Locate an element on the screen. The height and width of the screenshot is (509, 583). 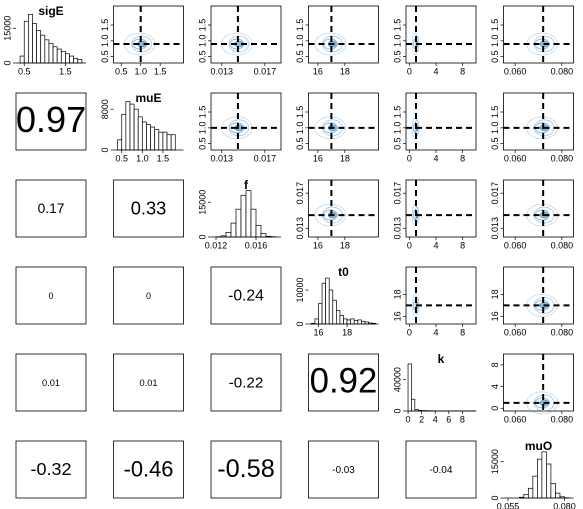
x-tick-label: 16 is located at coordinates (318, 71).